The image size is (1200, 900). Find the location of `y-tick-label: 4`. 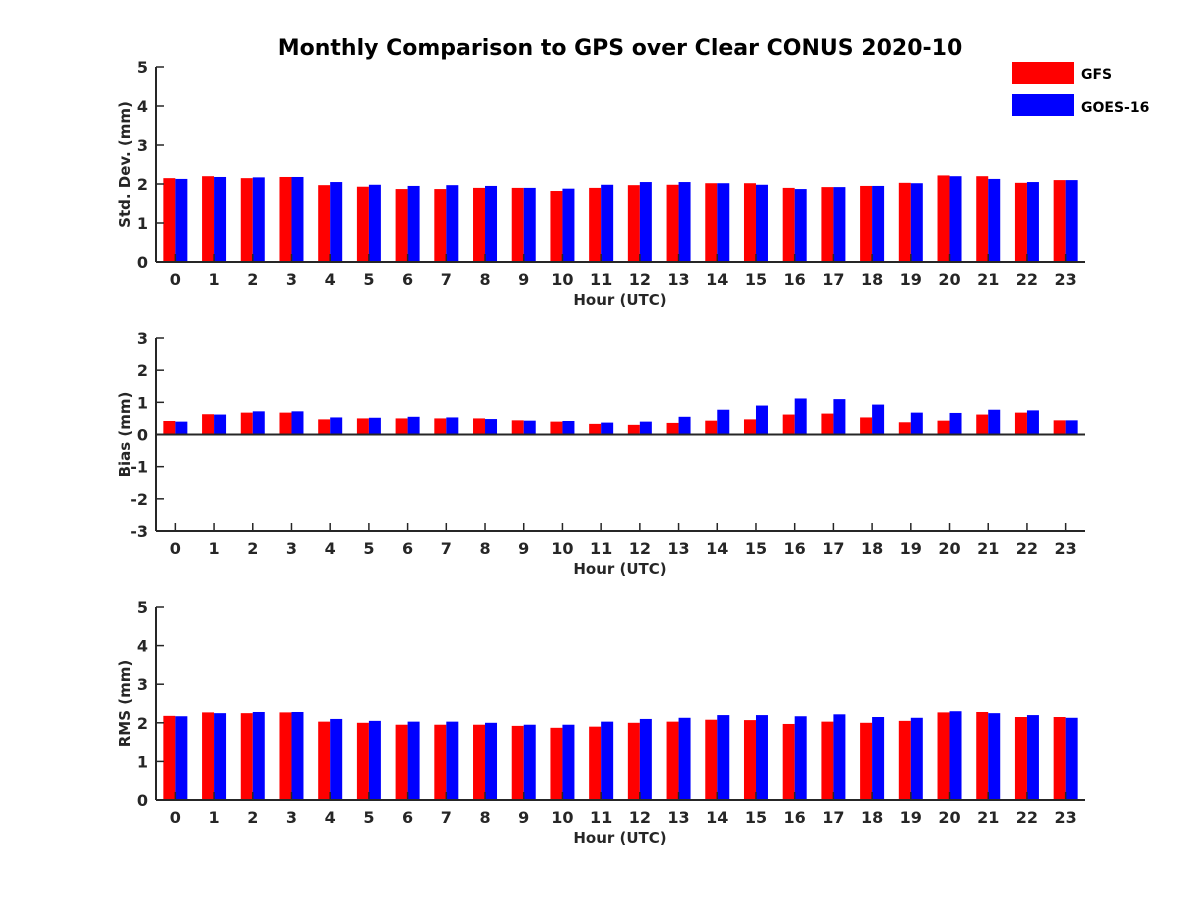

y-tick-label: 4 is located at coordinates (142, 646).